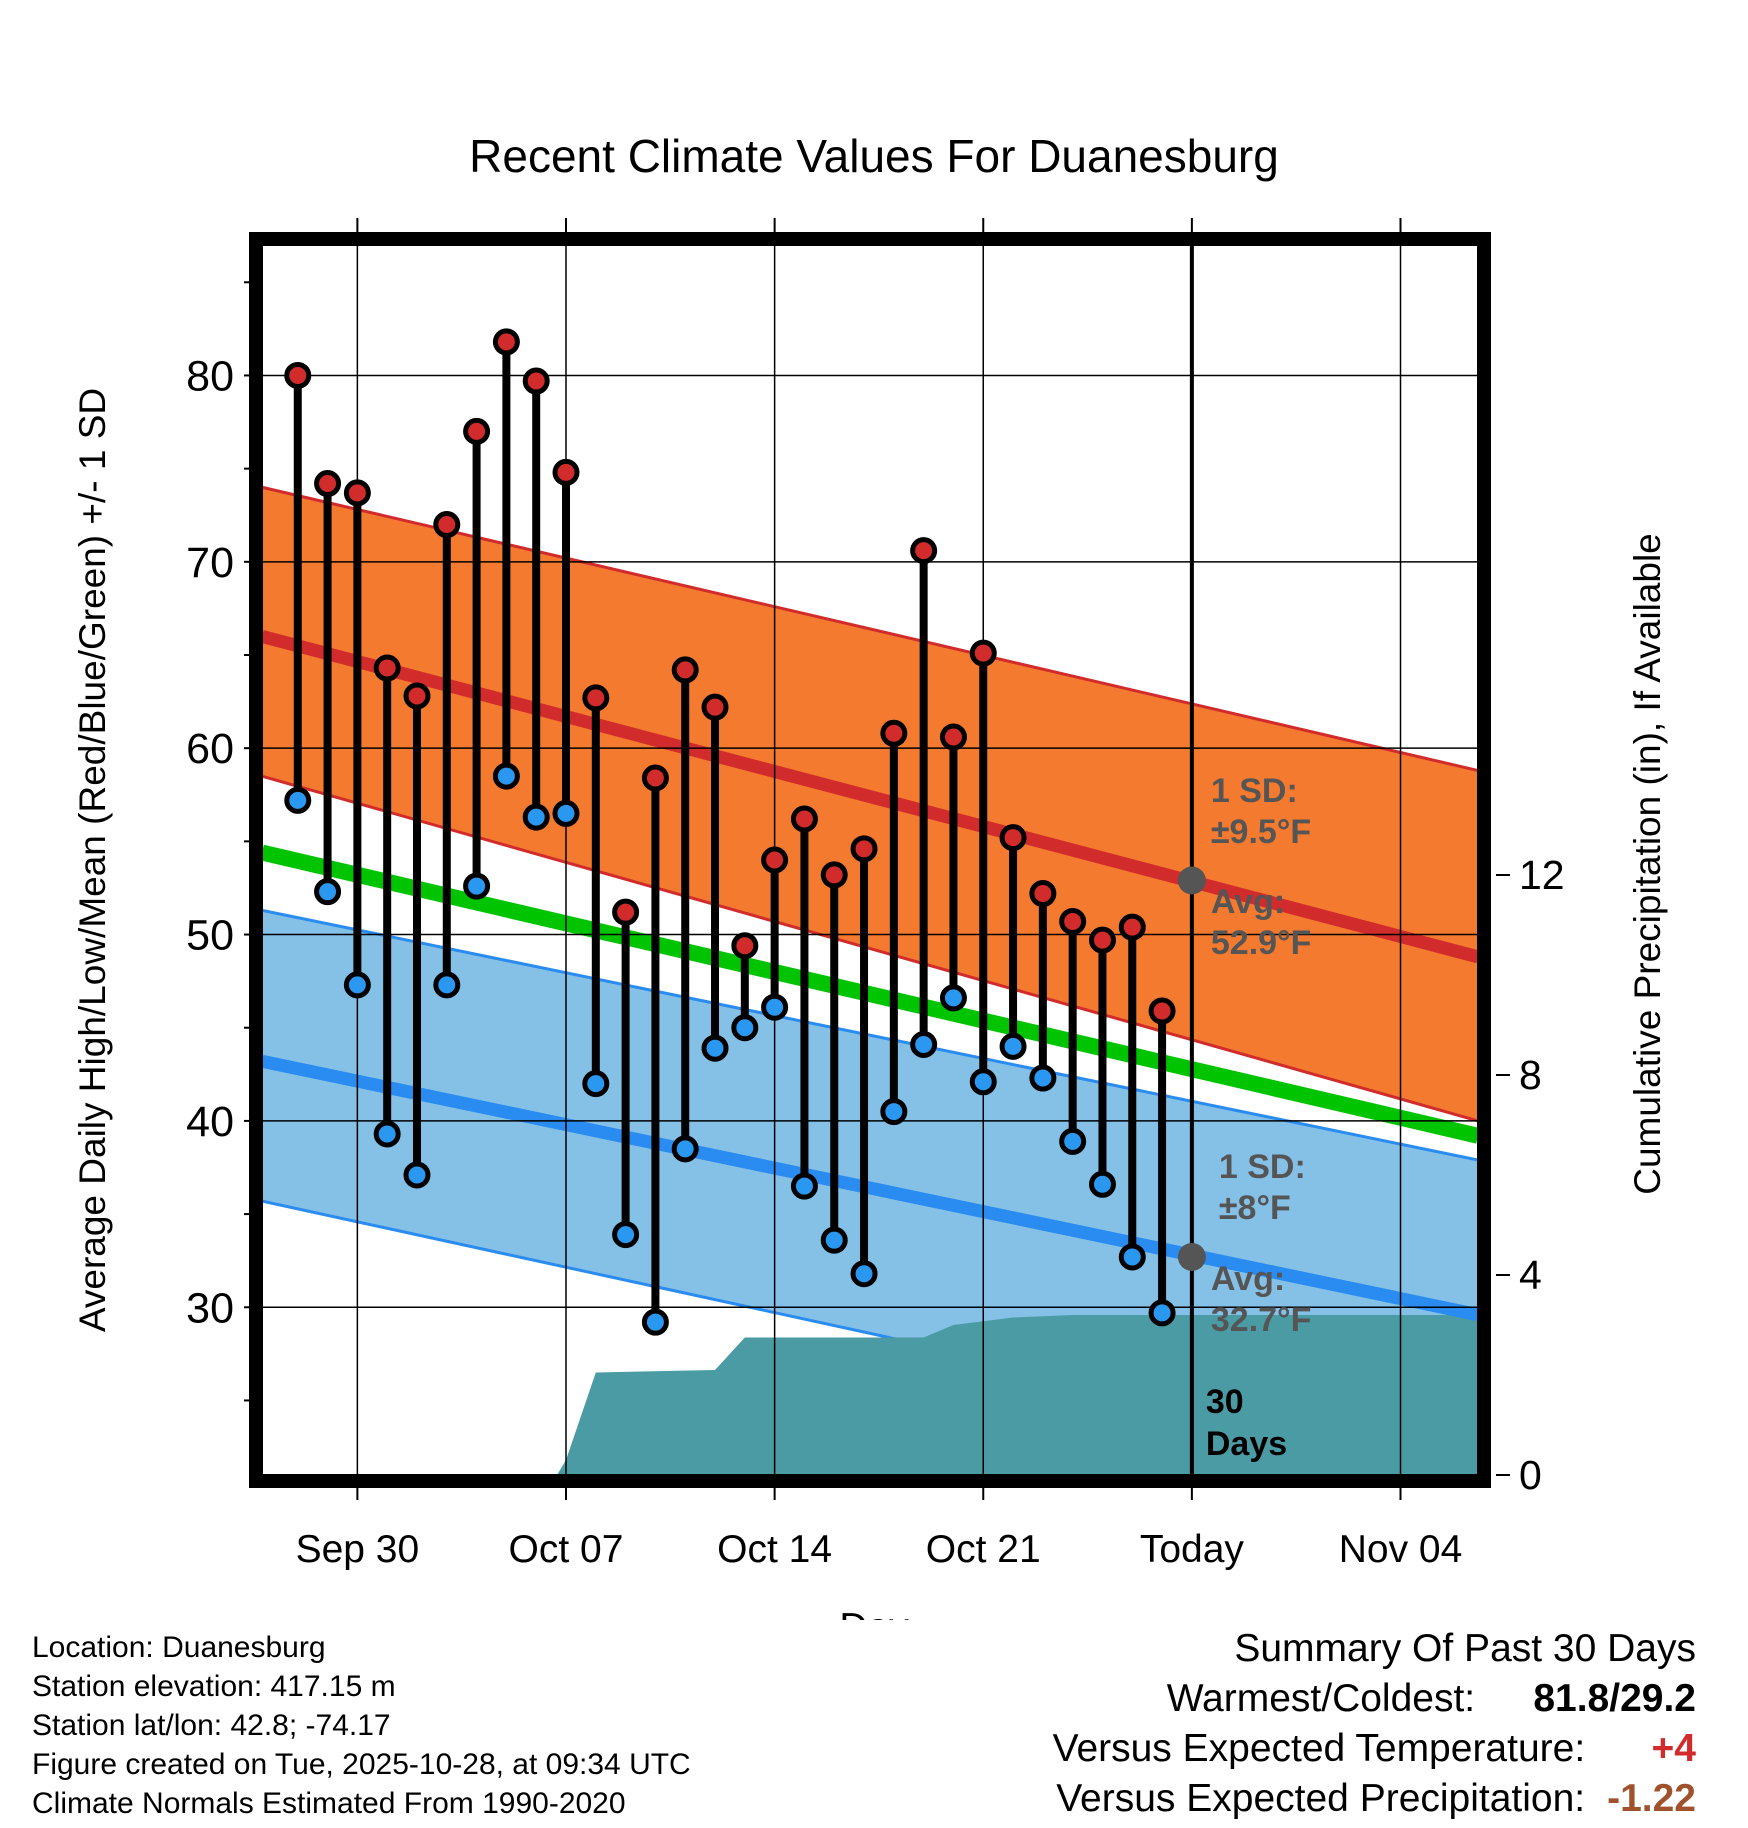  I want to click on low-avg-value: 32.7°F, so click(1261, 1320).